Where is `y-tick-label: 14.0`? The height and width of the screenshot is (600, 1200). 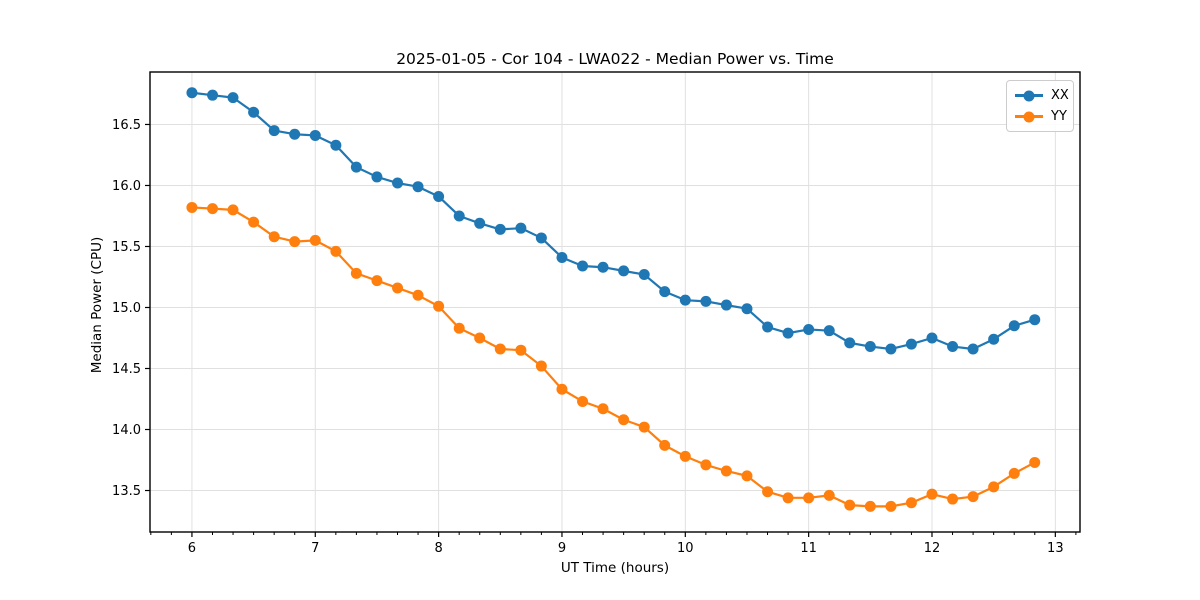 y-tick-label: 14.0 is located at coordinates (126, 430).